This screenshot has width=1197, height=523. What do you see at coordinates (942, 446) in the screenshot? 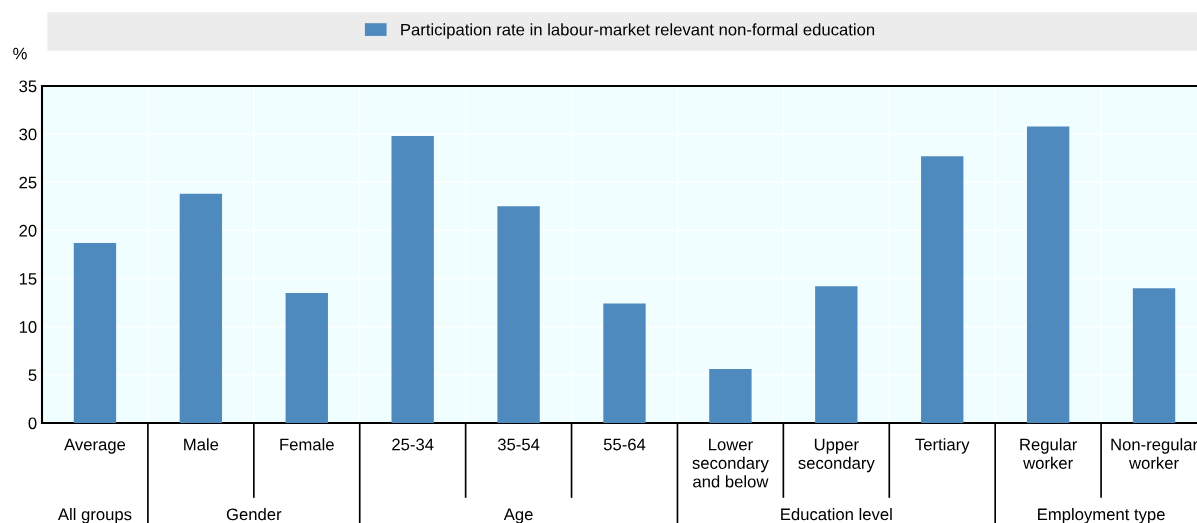
I see `x-tick-label: Tertiary` at bounding box center [942, 446].